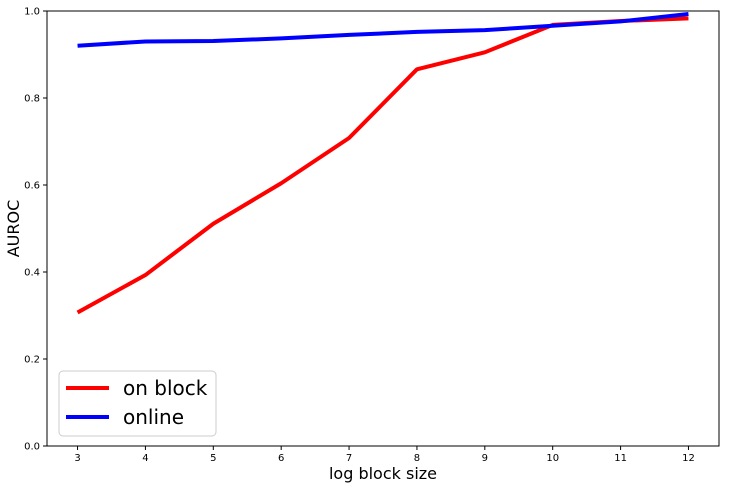 The width and height of the screenshot is (729, 493). Describe the element at coordinates (165, 388) in the screenshot. I see `legend-label-on-block: on block` at that location.